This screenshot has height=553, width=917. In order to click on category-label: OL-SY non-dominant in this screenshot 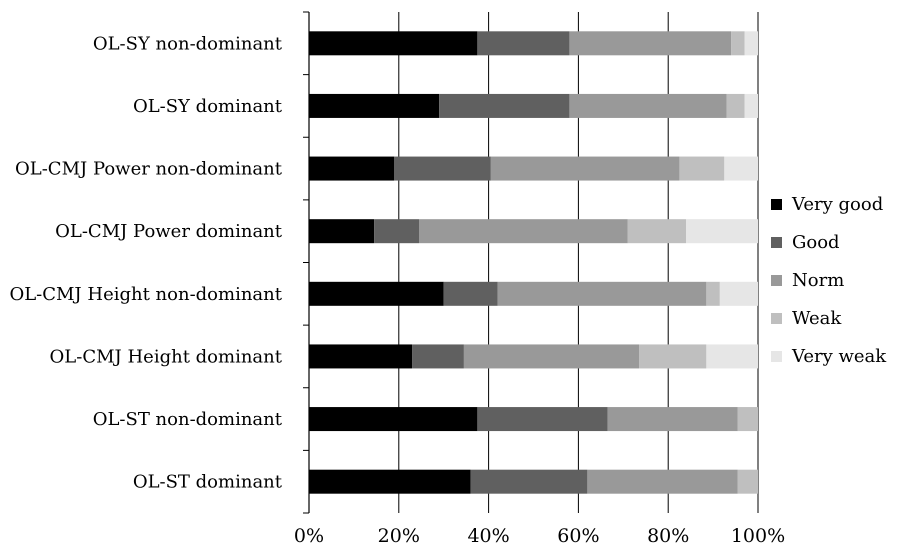, I will do `click(188, 43)`.